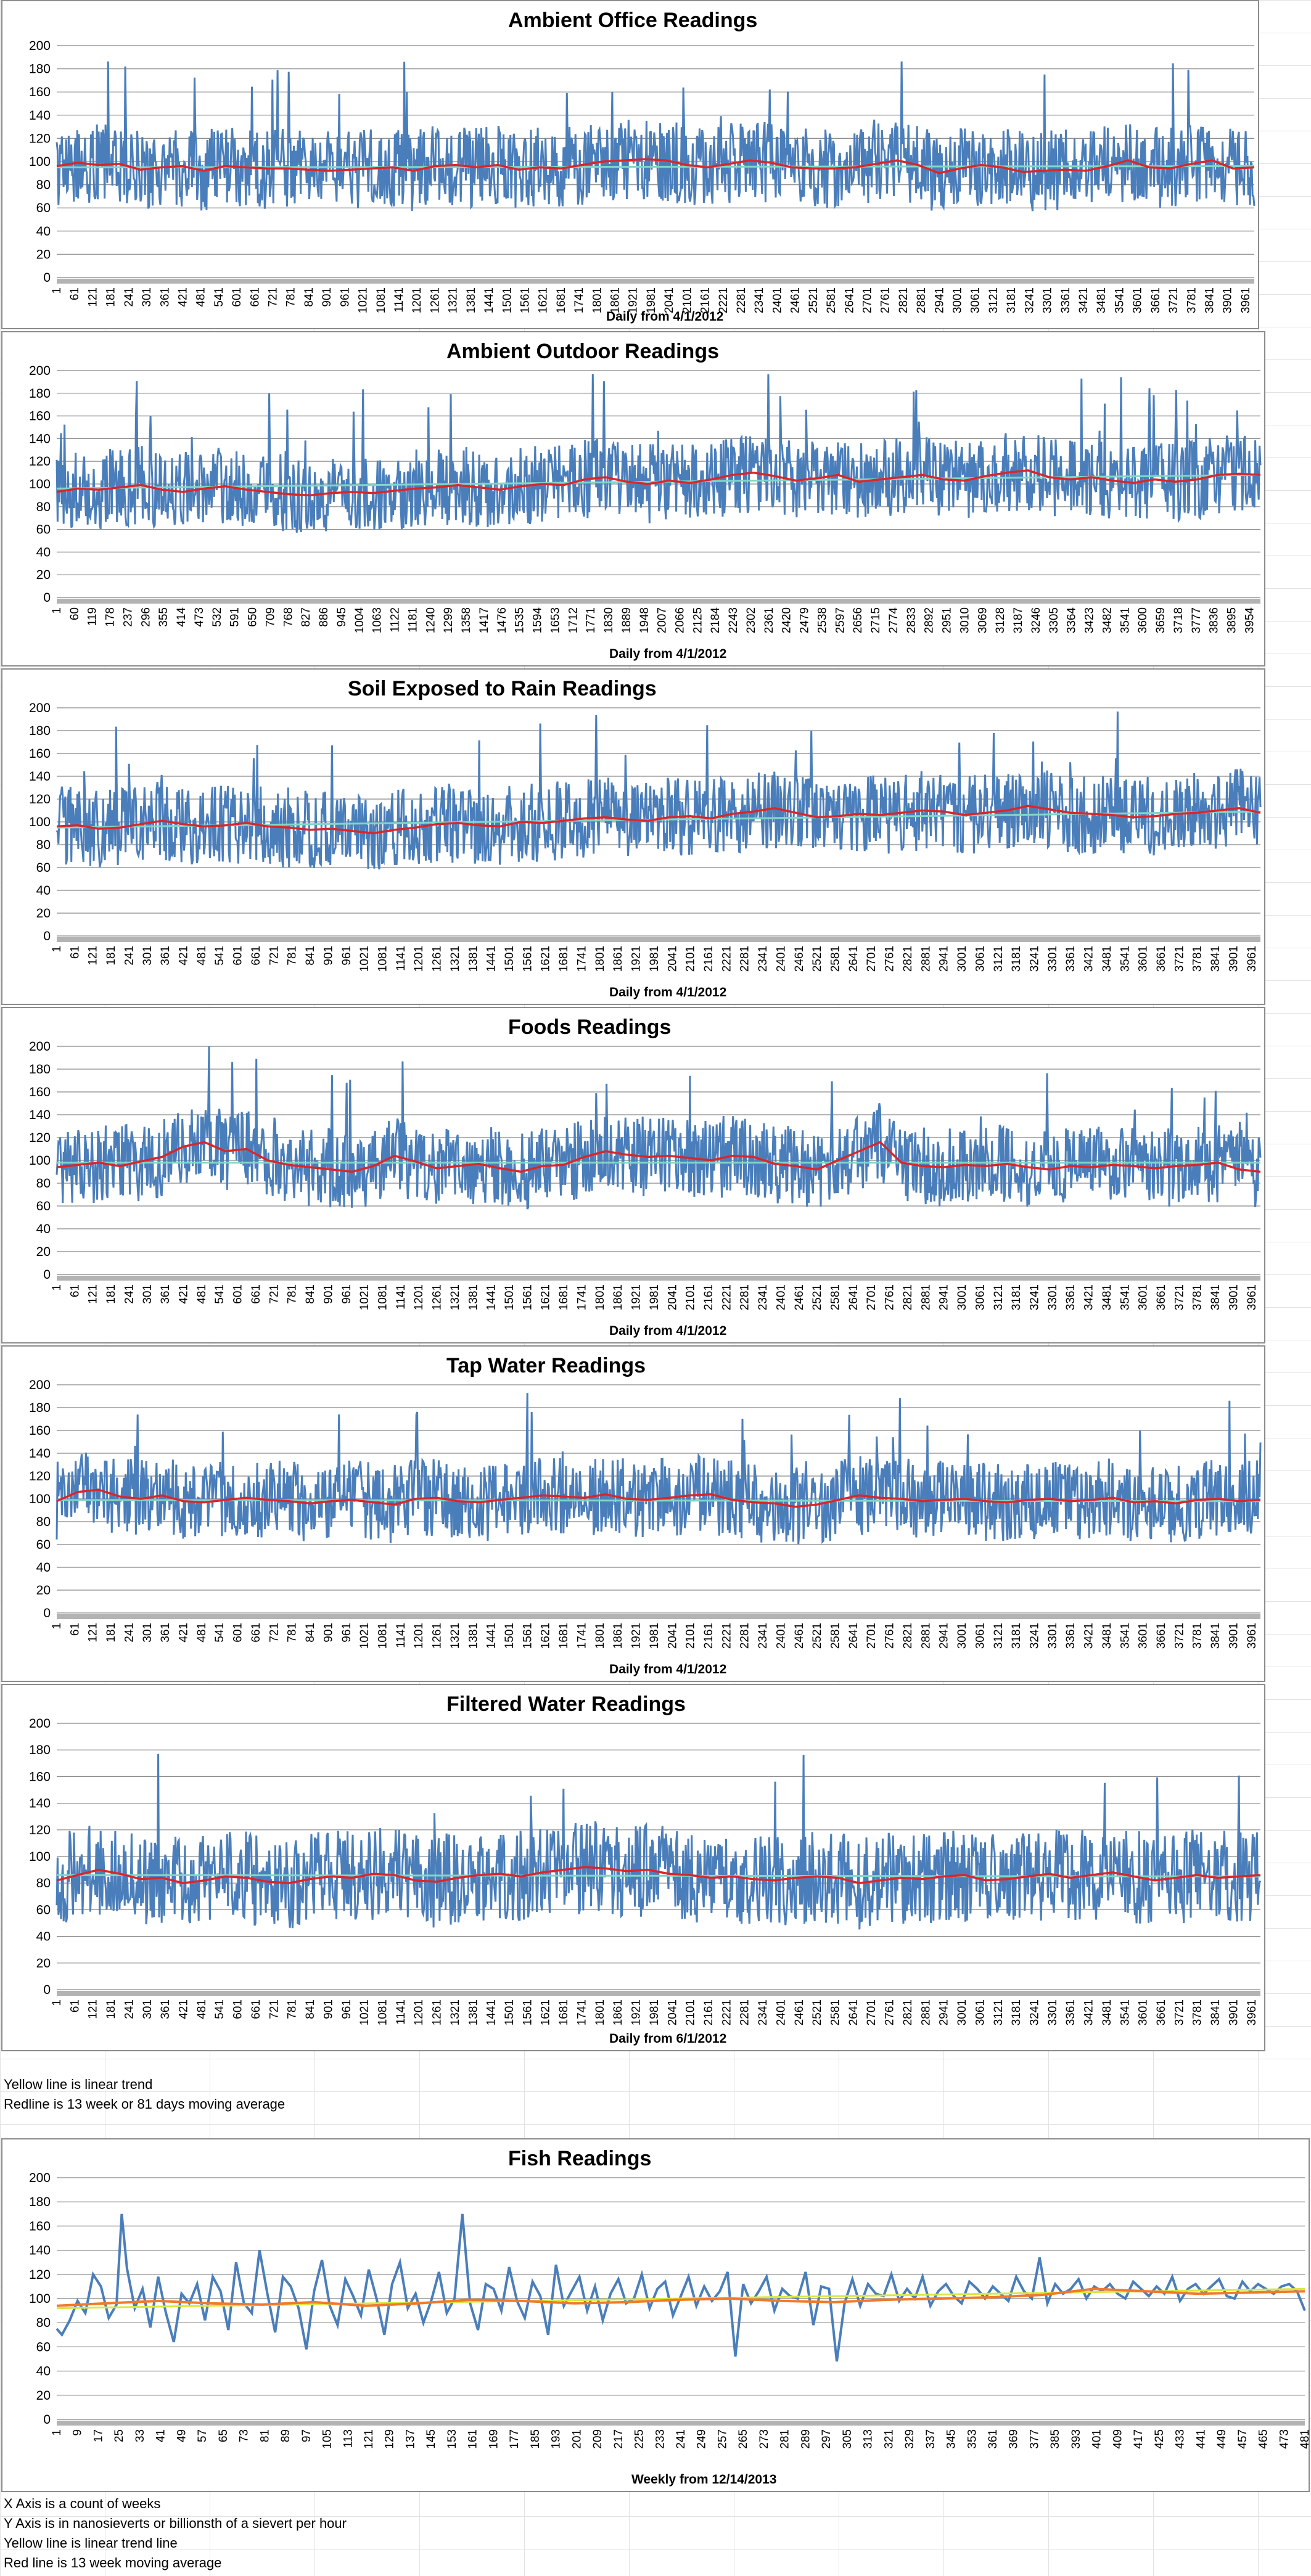 The image size is (1311, 2576). What do you see at coordinates (510, 2012) in the screenshot?
I see `x-tick-label: 1501` at bounding box center [510, 2012].